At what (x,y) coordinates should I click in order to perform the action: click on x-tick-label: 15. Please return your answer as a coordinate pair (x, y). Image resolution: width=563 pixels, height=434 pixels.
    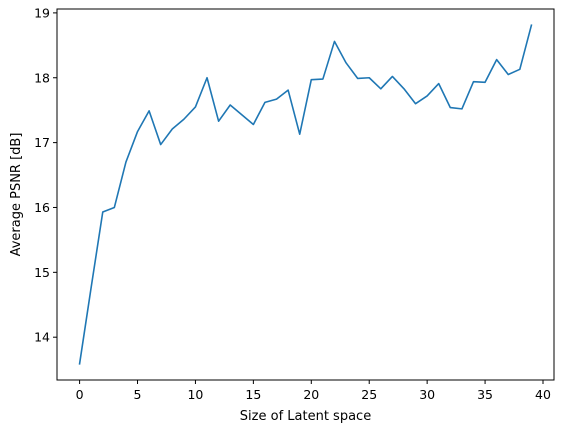
    Looking at the image, I should click on (253, 394).